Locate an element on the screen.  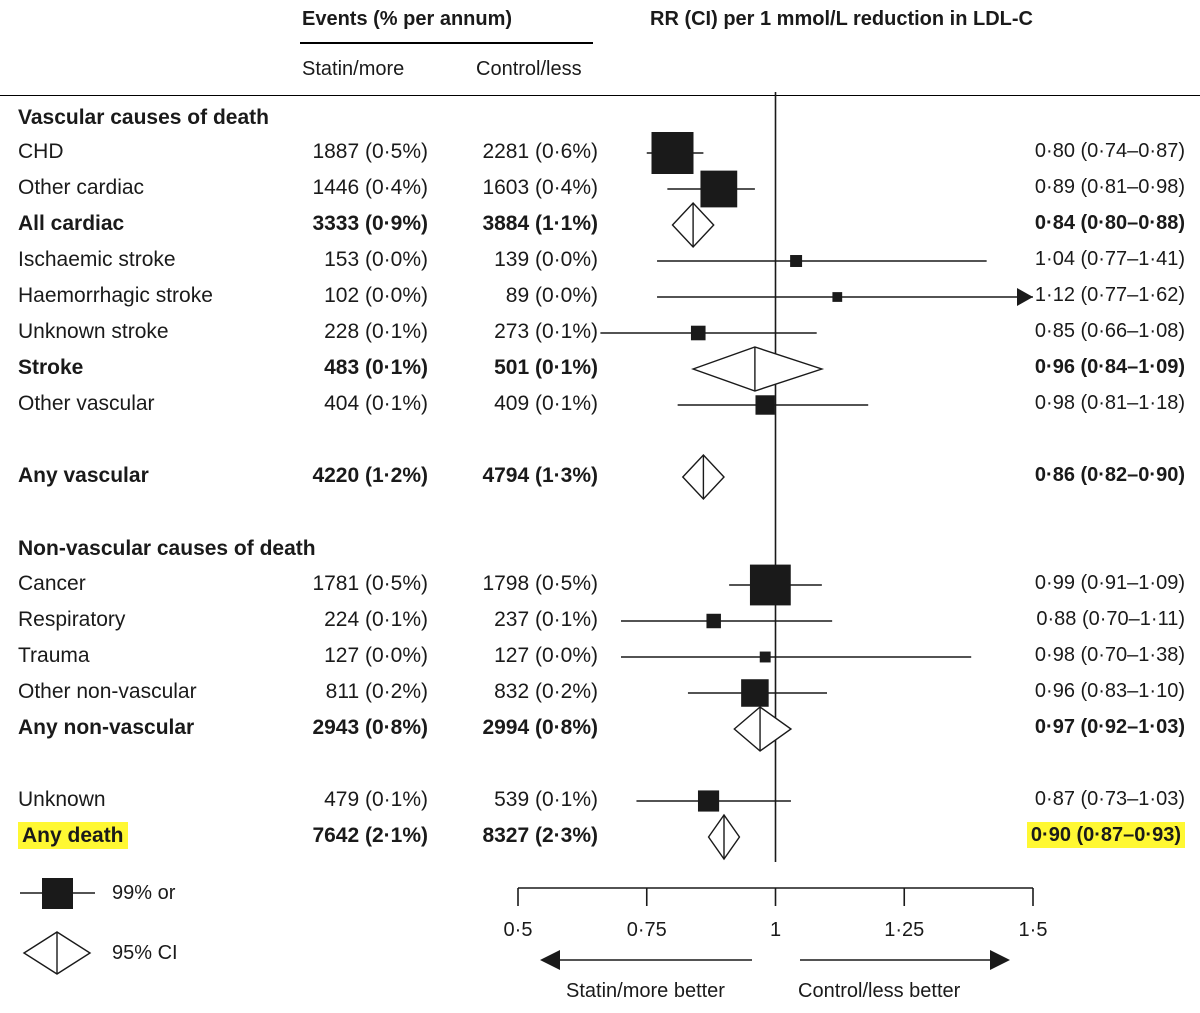
control-events: 273 (0·1%) is located at coordinates (546, 331).